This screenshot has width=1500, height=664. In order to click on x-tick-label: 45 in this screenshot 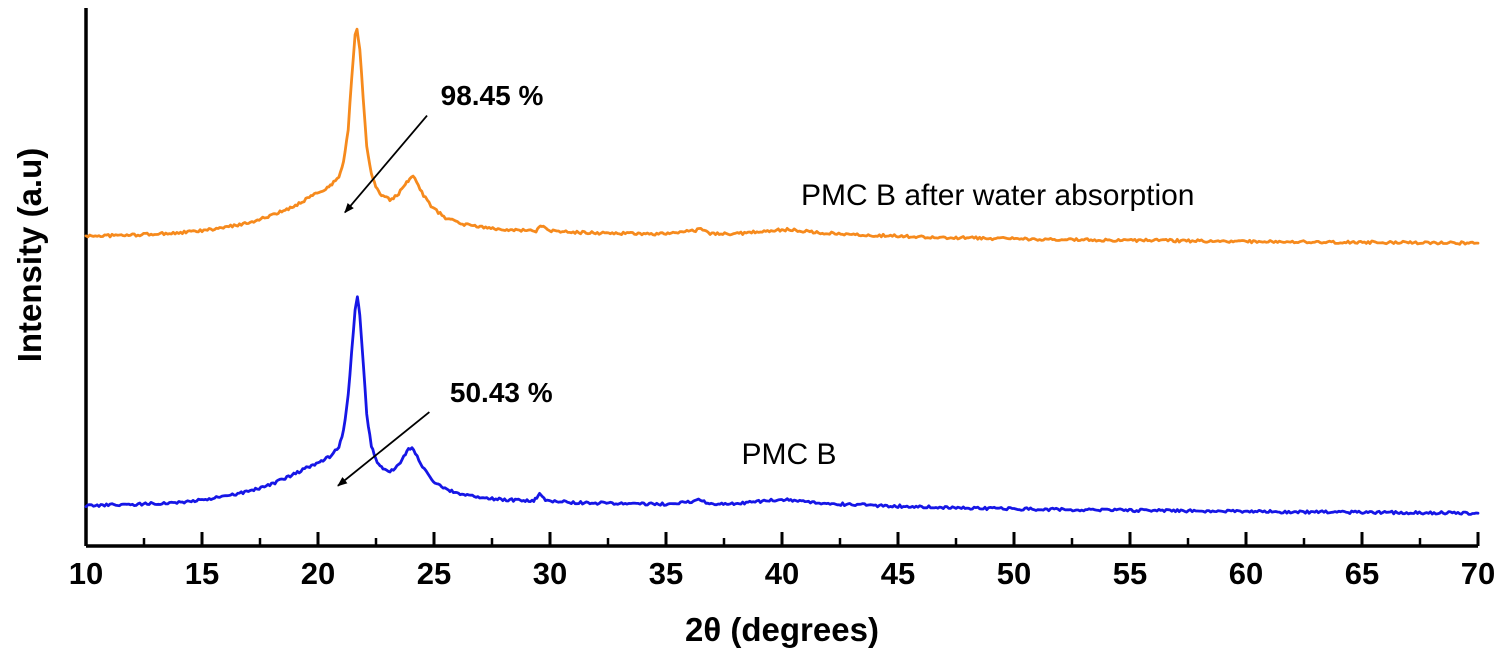, I will do `click(898, 573)`.